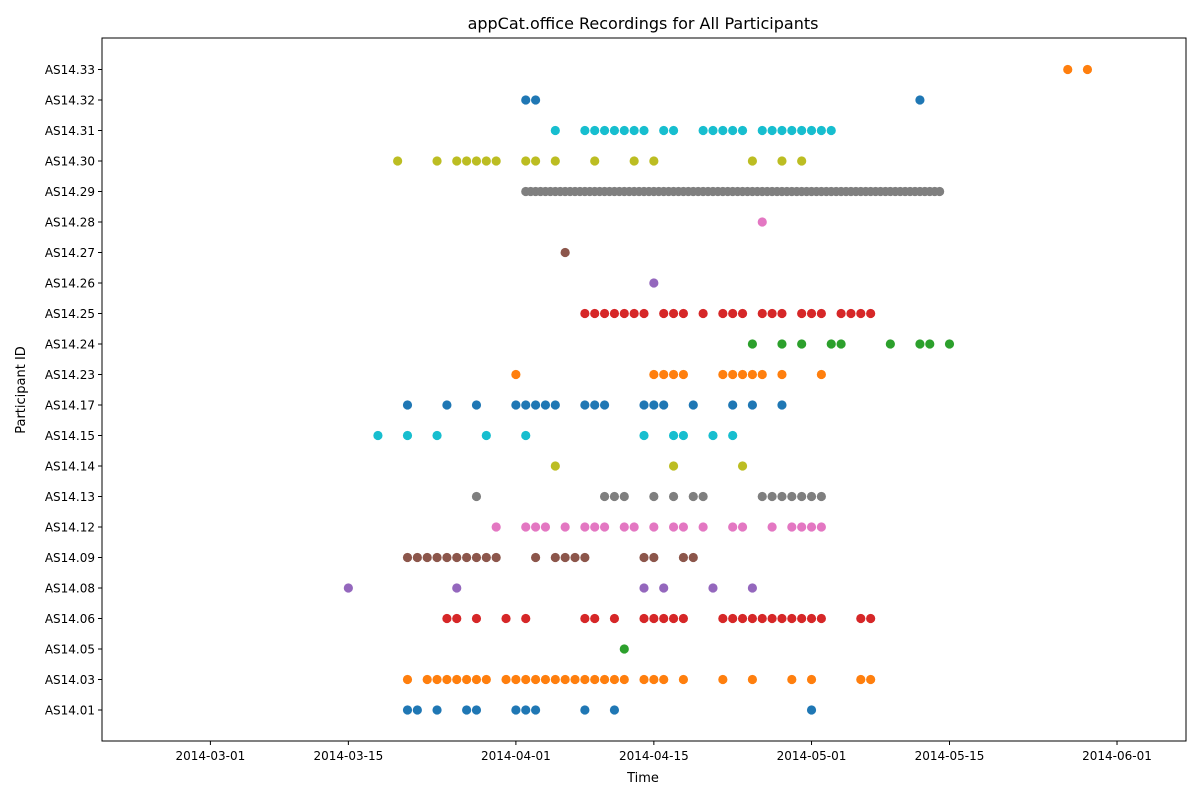 Image resolution: width=1200 pixels, height=804 pixels. Describe the element at coordinates (70, 131) in the screenshot. I see `y-tick-label: AS14.31` at that location.